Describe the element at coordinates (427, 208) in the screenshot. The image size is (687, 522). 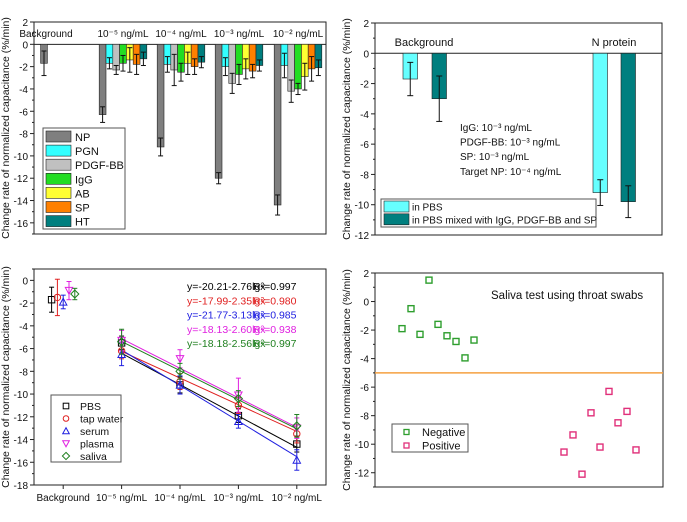
I see `legend-label: in PBS` at that location.